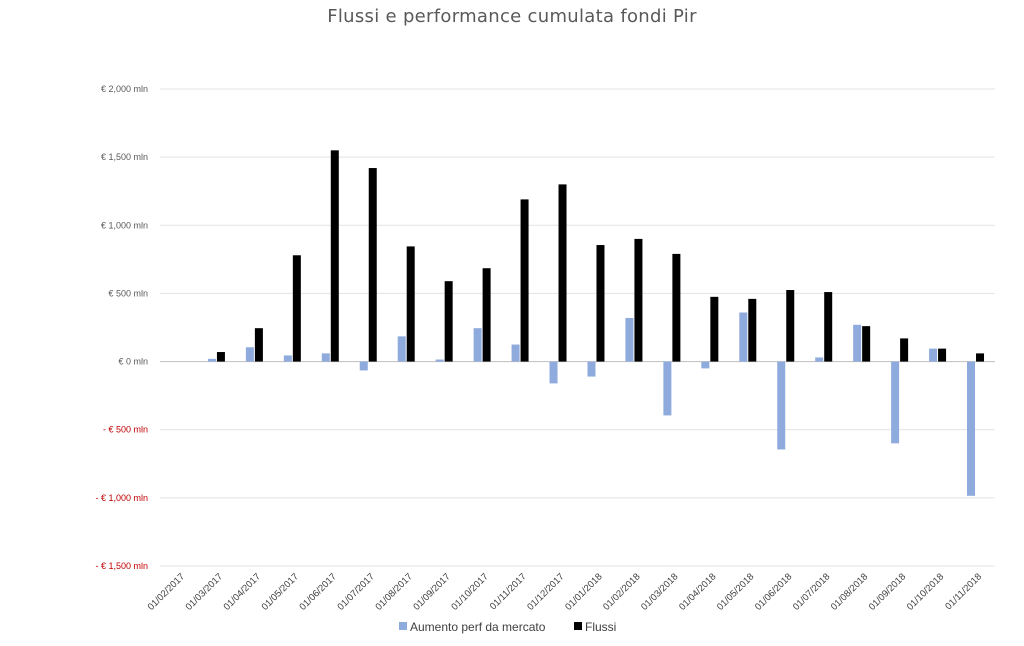 The image size is (1024, 646). What do you see at coordinates (121, 498) in the screenshot?
I see `y-tick-label: - € 1,000 mln` at bounding box center [121, 498].